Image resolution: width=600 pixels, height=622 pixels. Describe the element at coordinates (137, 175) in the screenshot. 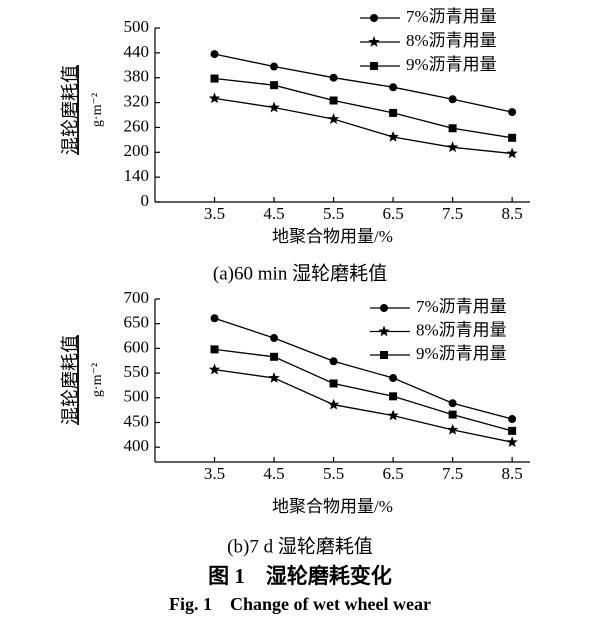

I see `y-tick-label: 140` at that location.